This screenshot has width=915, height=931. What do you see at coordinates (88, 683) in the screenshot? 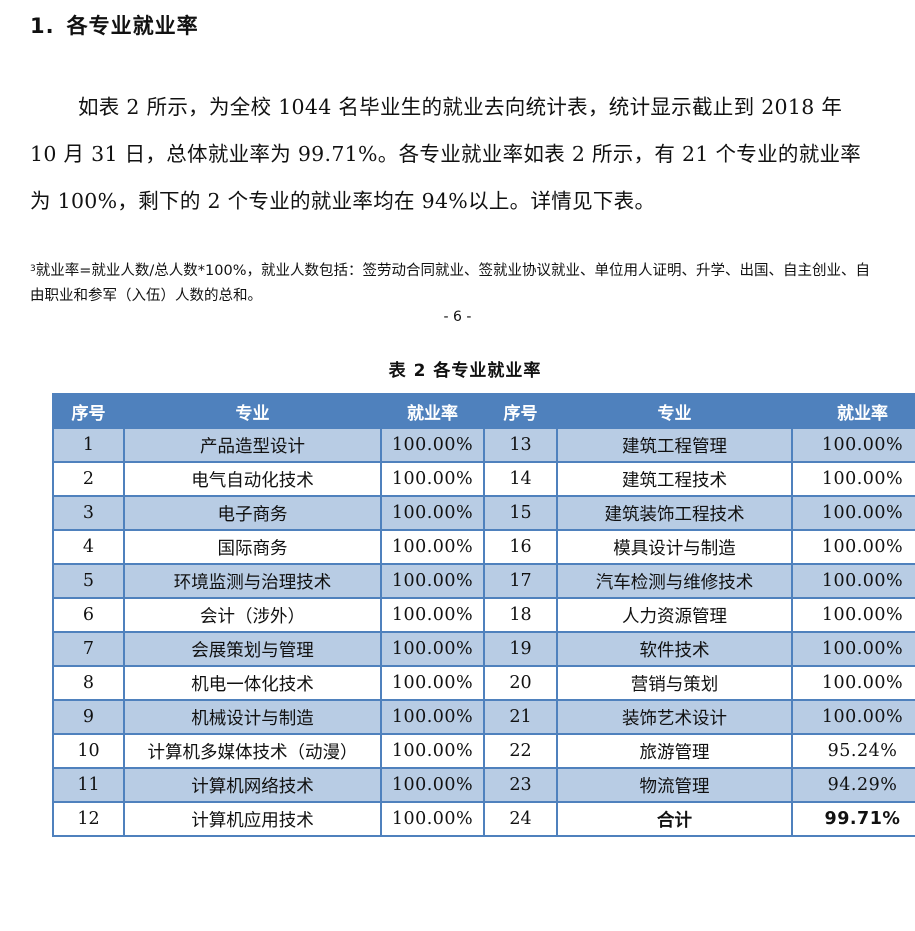
I see `cell-no: 8` at bounding box center [88, 683].